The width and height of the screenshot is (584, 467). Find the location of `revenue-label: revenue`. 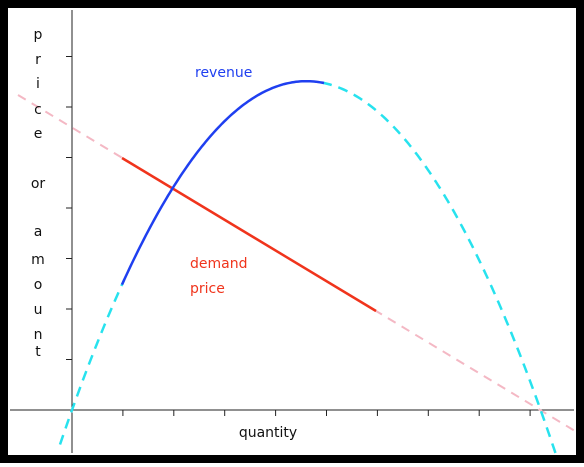

revenue-label: revenue is located at coordinates (223, 73).